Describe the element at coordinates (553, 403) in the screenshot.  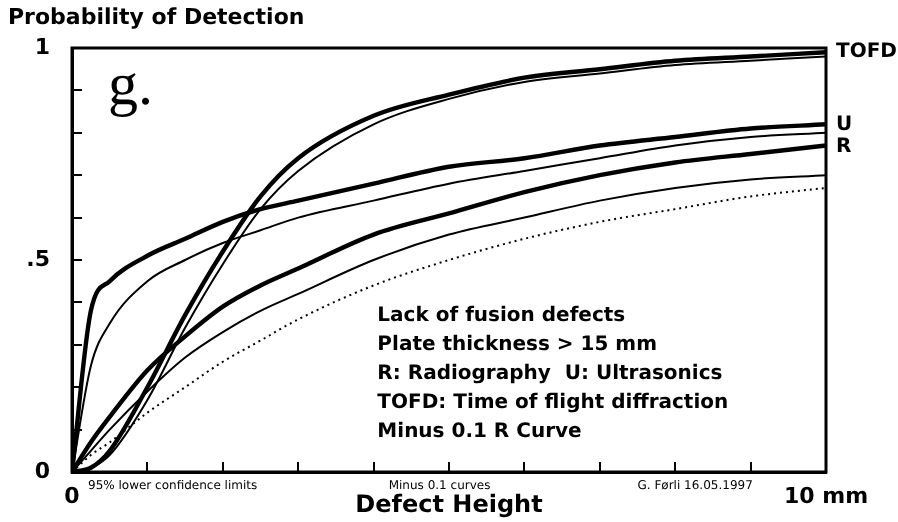
I see `annotation: TOFD: Time of flight diffraction` at that location.